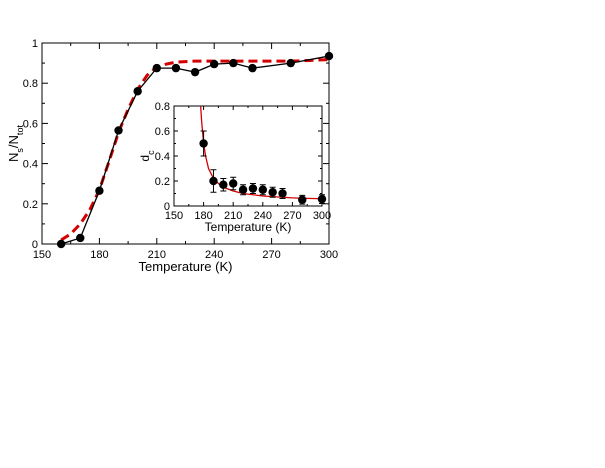 This screenshot has width=605, height=468. I want to click on inset-fit-line, so click(261, 152).